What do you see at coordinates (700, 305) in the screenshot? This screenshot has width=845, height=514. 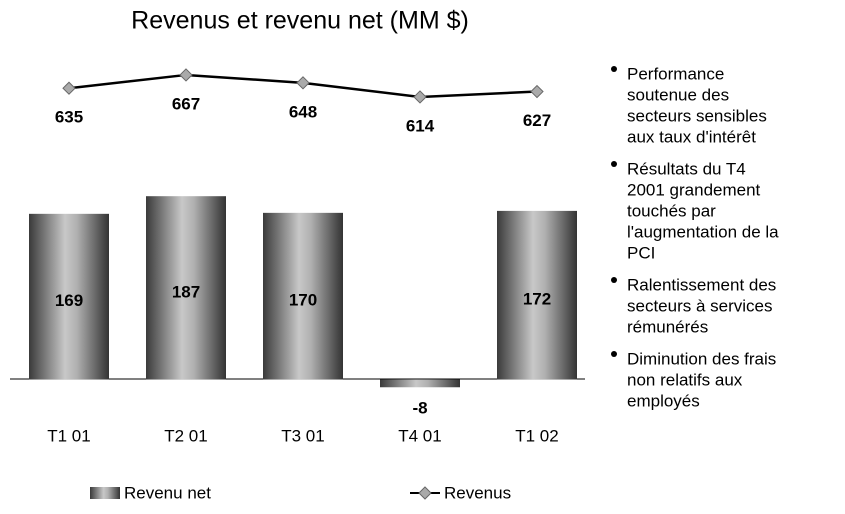 I see `bullet-text: secteurs à services` at bounding box center [700, 305].